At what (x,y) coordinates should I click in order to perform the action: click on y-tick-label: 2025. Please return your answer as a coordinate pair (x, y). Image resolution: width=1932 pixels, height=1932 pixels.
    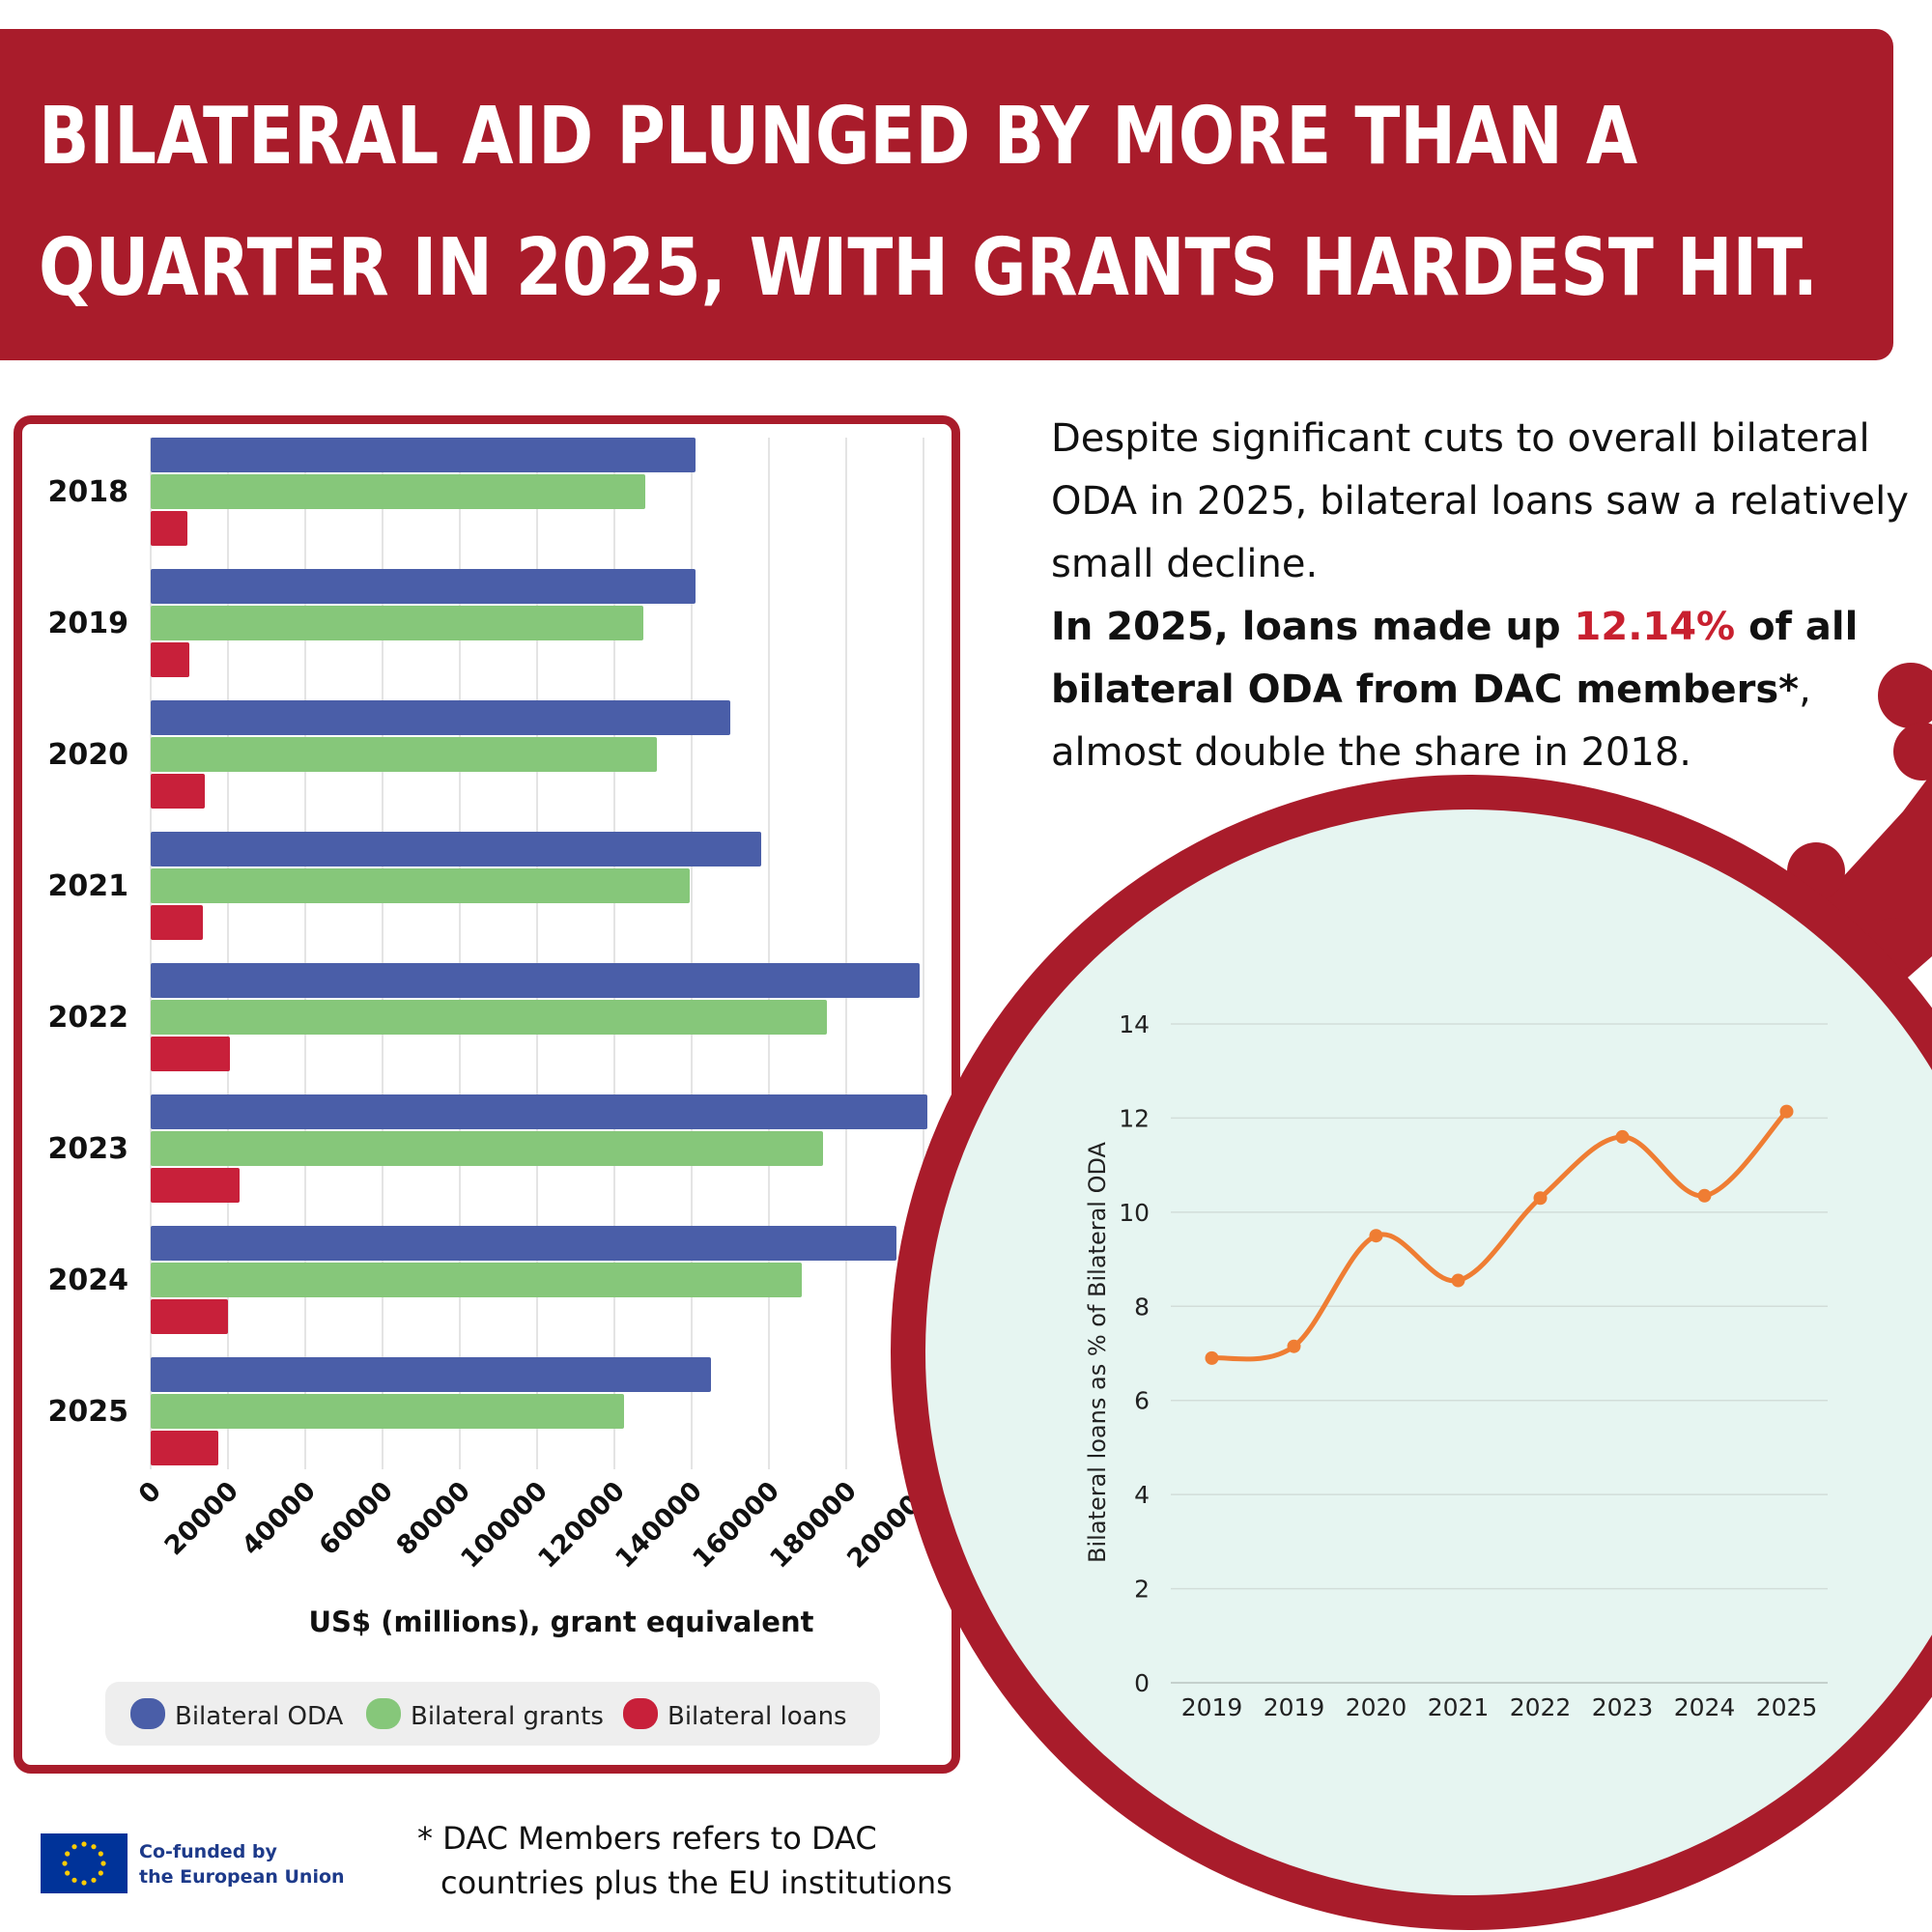
    Looking at the image, I should click on (88, 1412).